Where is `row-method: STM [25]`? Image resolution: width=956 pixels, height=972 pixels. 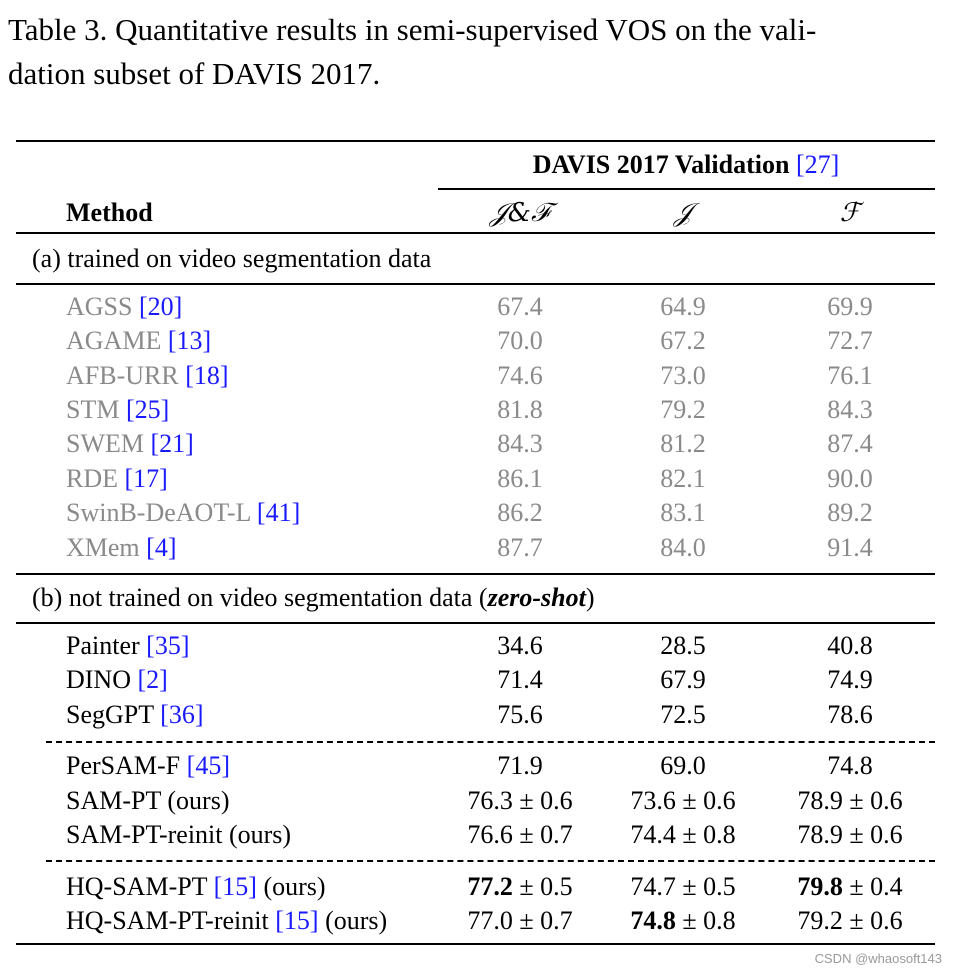
row-method: STM [25] is located at coordinates (118, 409).